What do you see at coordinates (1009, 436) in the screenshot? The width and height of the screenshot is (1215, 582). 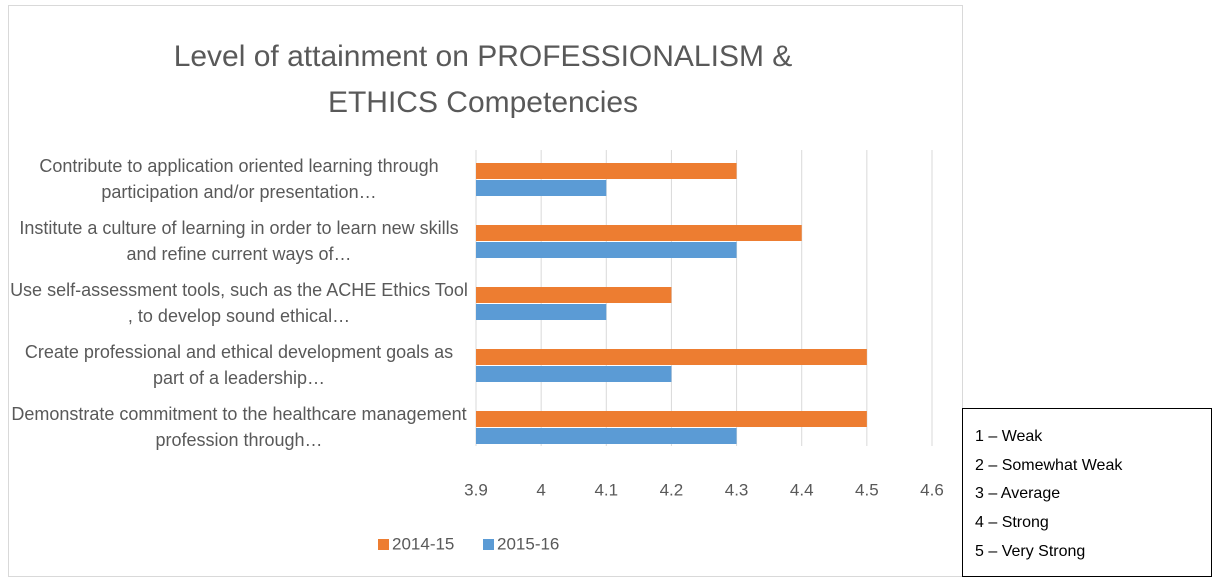 I see `scale-item: 1 – Weak` at bounding box center [1009, 436].